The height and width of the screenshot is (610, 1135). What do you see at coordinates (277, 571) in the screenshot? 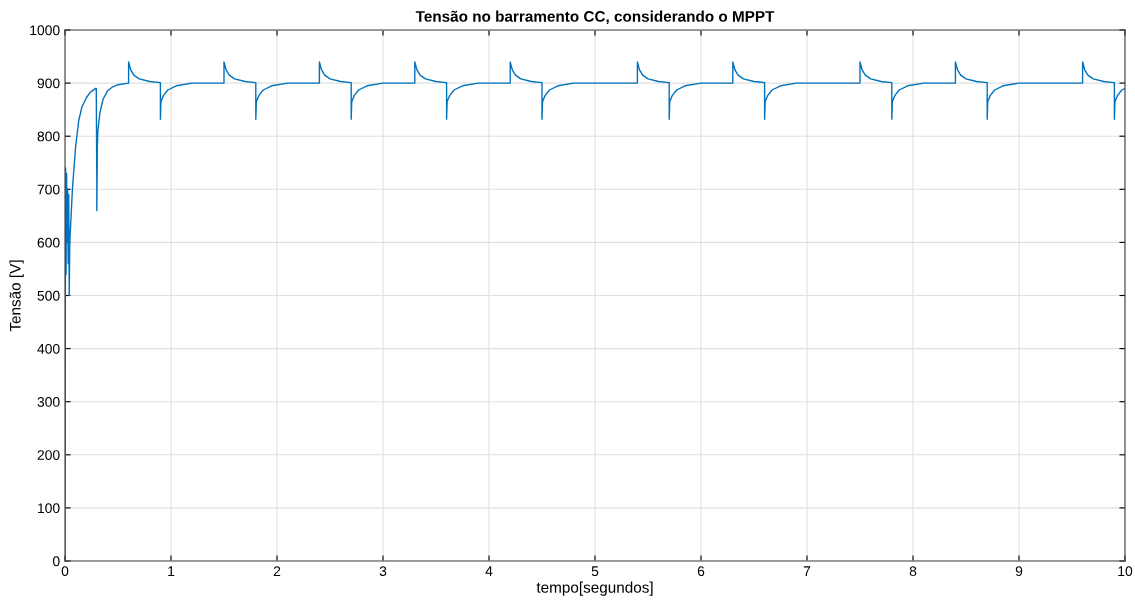
I see `x-tick-label: 2` at bounding box center [277, 571].